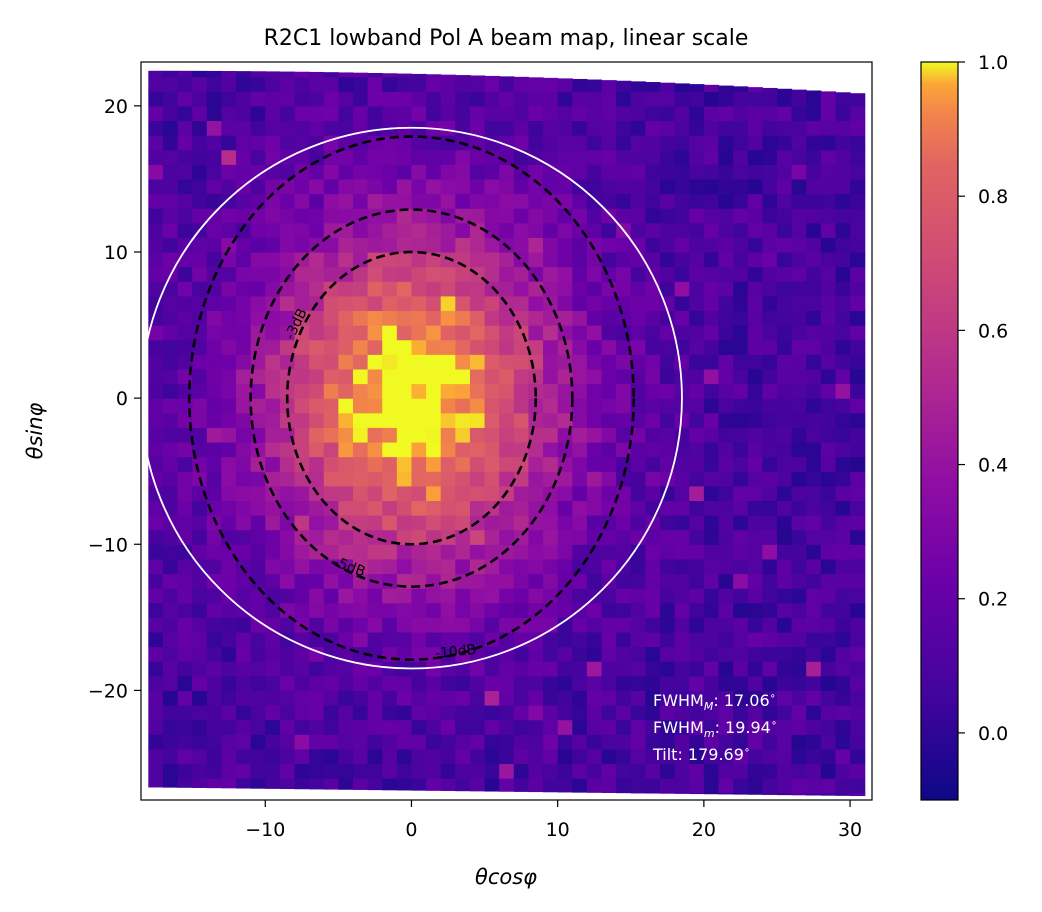 Image resolution: width=1042 pixels, height=912 pixels. What do you see at coordinates (558, 830) in the screenshot?
I see `x-tick-label: 10` at bounding box center [558, 830].